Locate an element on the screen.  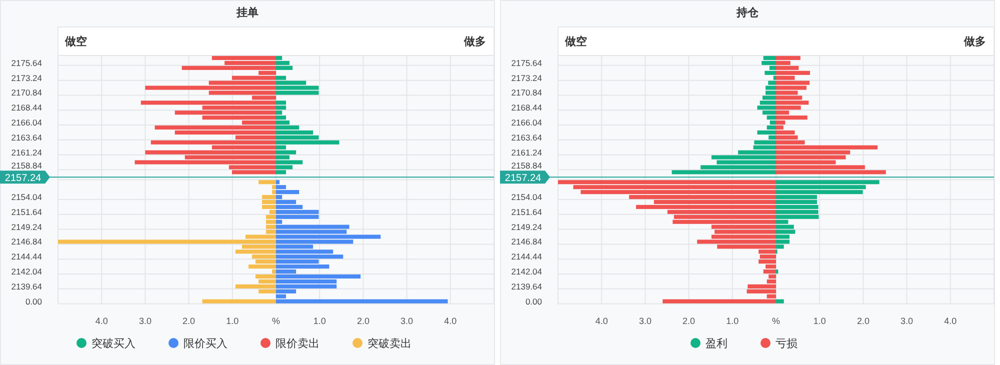
legend-item: 突破买入 is located at coordinates (106, 344).